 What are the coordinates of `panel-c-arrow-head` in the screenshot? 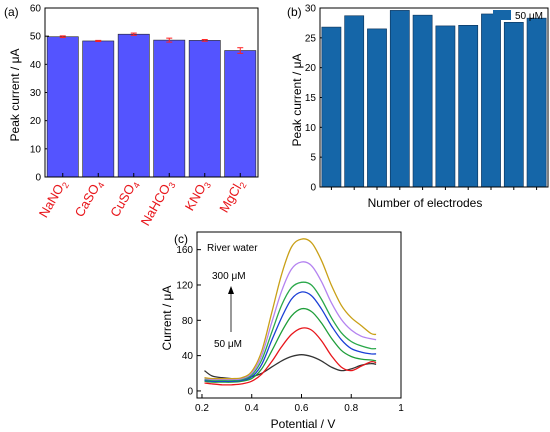 It's located at (231, 290).